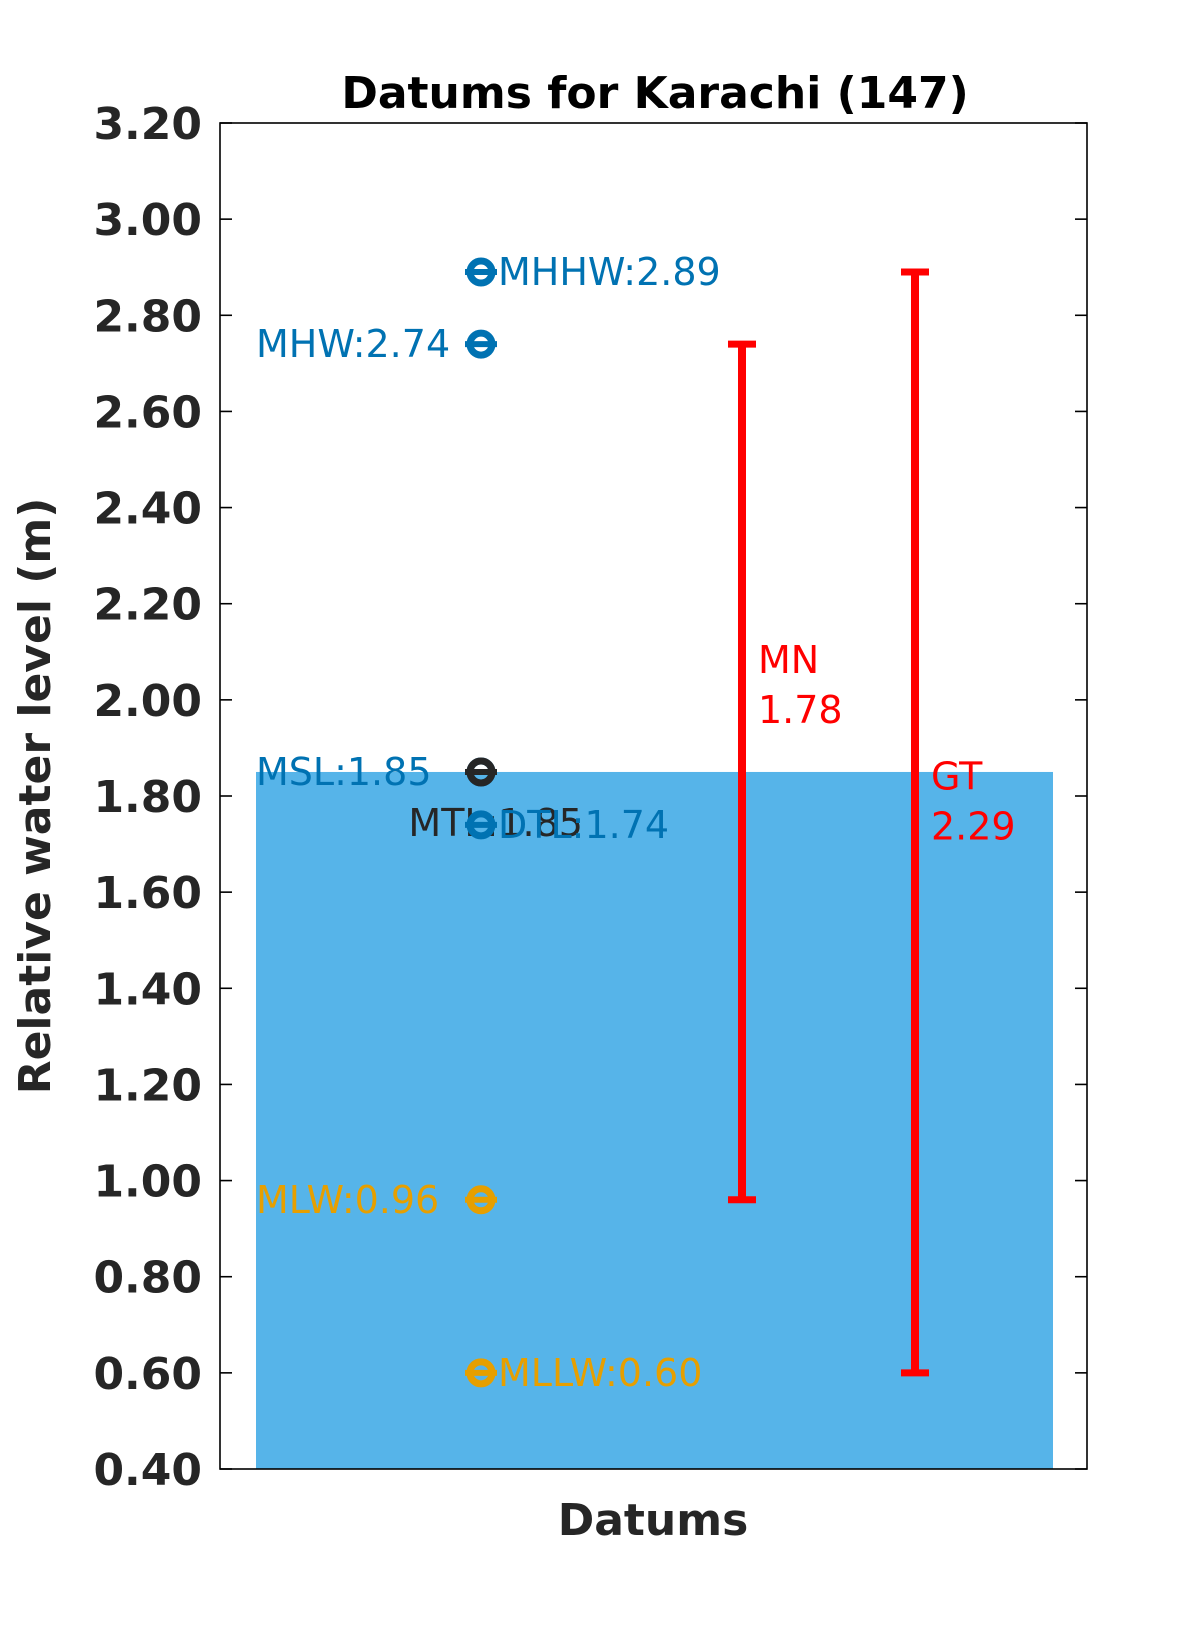 The height and width of the screenshot is (1650, 1200). I want to click on y-tick-label: 1.40, so click(147, 989).